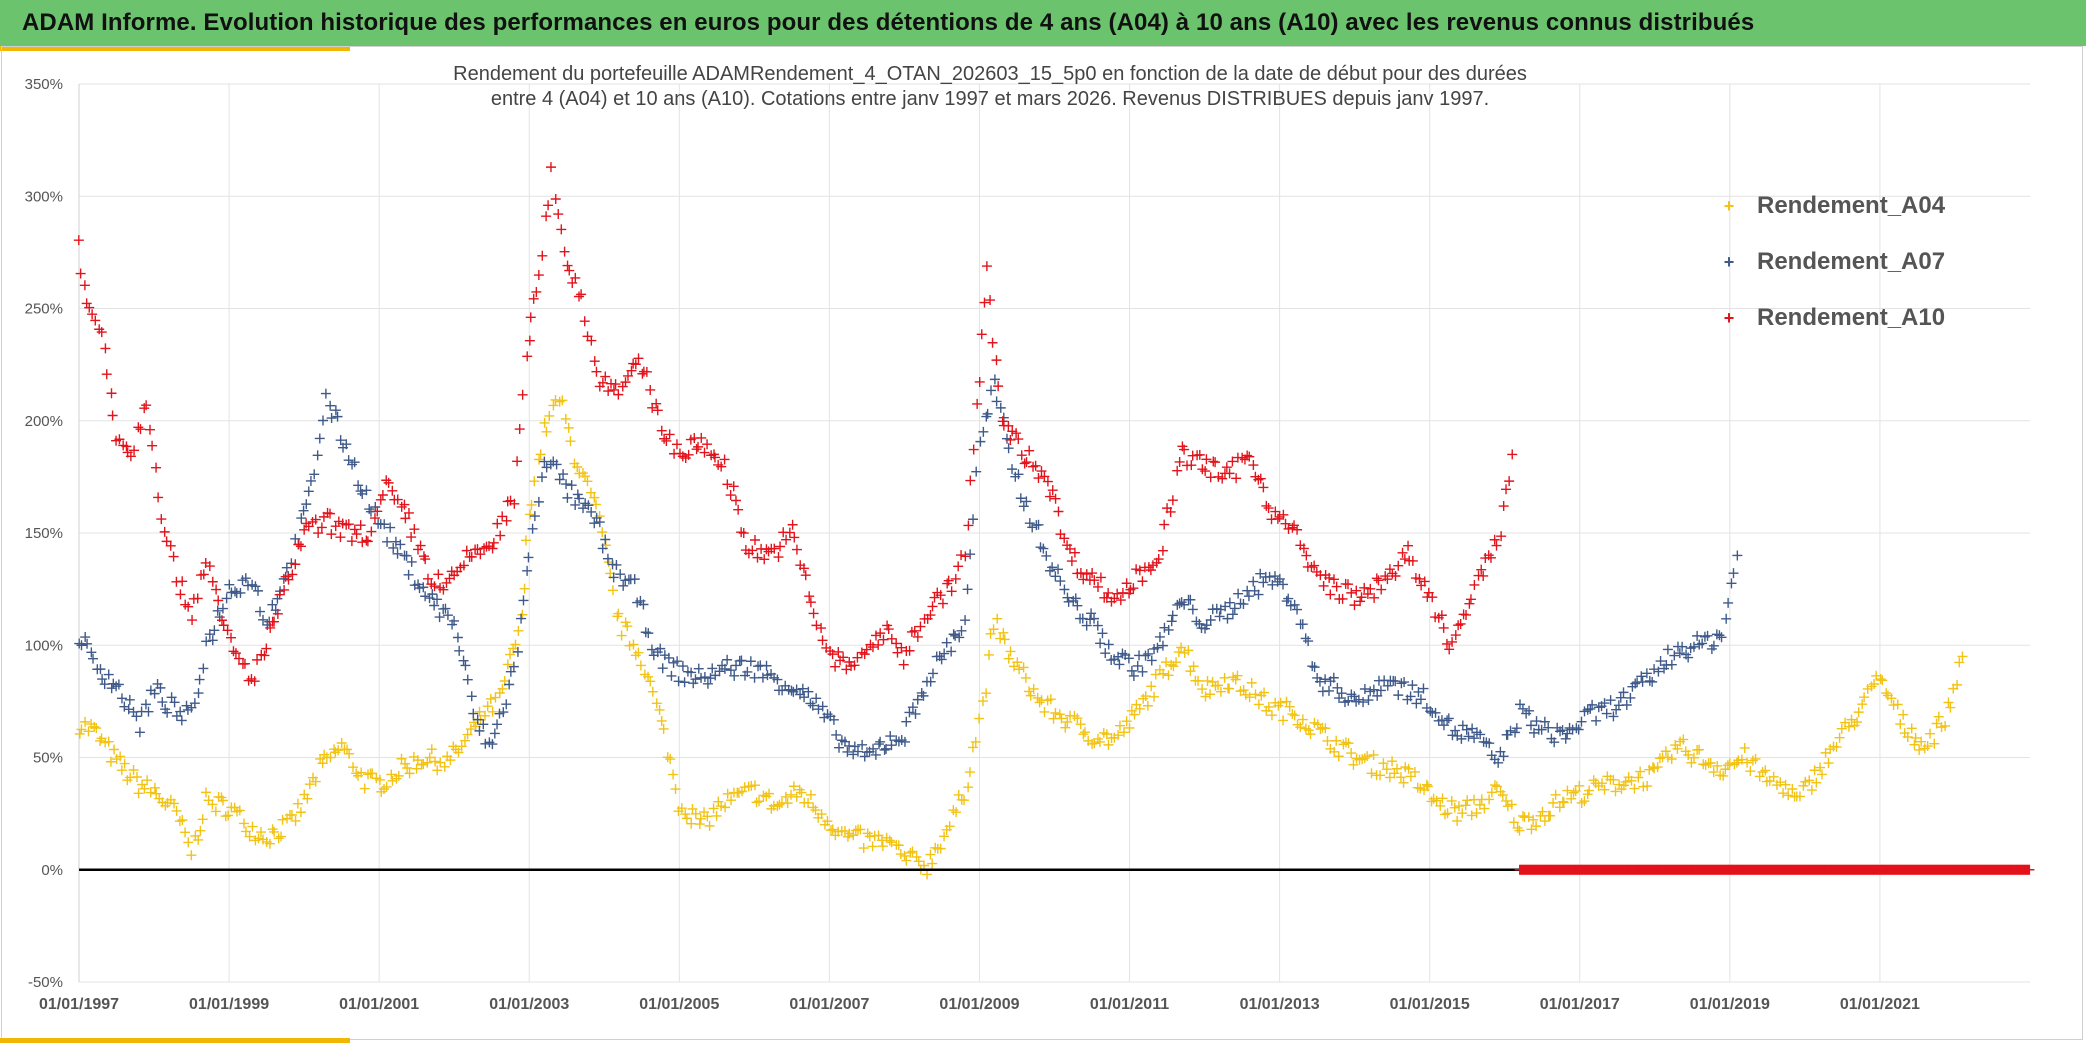  I want to click on x-tick-label: 01/01/2021, so click(1880, 1004).